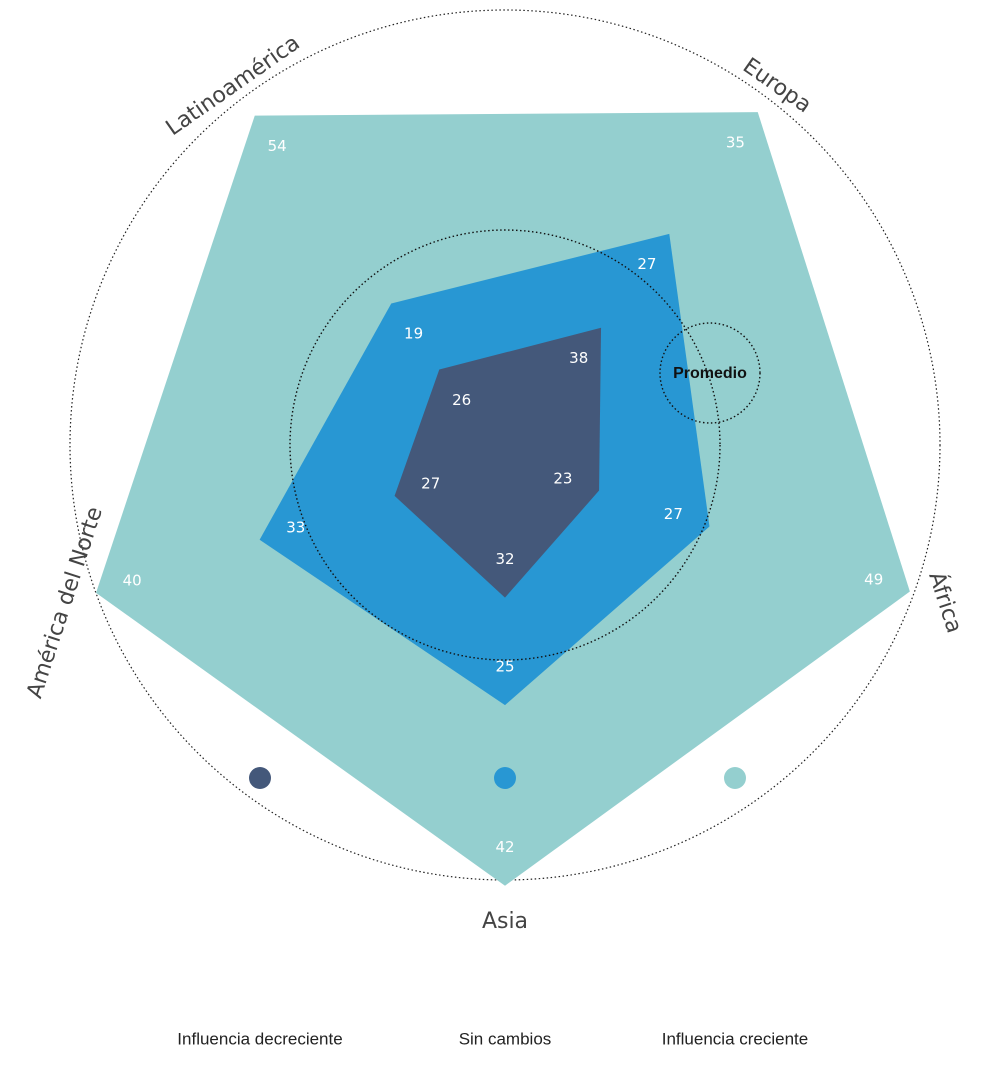 The width and height of the screenshot is (985, 1077). What do you see at coordinates (562, 478) in the screenshot?
I see `value-label: 23` at bounding box center [562, 478].